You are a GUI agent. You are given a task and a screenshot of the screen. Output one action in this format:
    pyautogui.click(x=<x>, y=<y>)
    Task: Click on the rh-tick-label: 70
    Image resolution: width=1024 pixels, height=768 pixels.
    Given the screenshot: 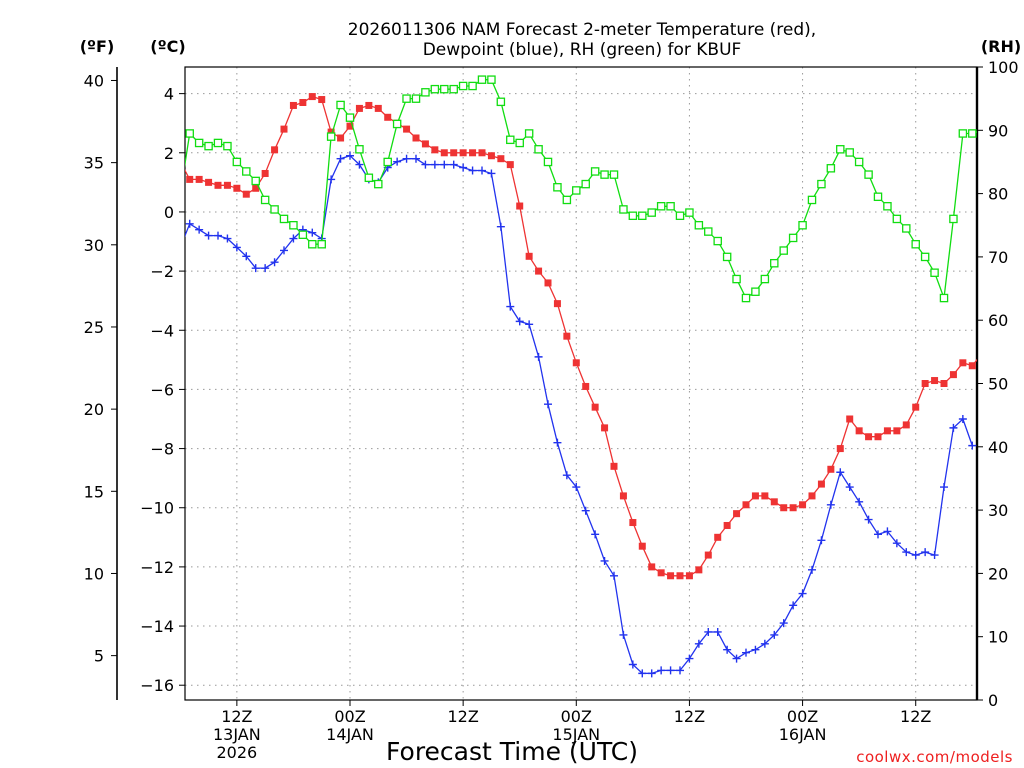 What is the action you would take?
    pyautogui.click(x=998, y=257)
    